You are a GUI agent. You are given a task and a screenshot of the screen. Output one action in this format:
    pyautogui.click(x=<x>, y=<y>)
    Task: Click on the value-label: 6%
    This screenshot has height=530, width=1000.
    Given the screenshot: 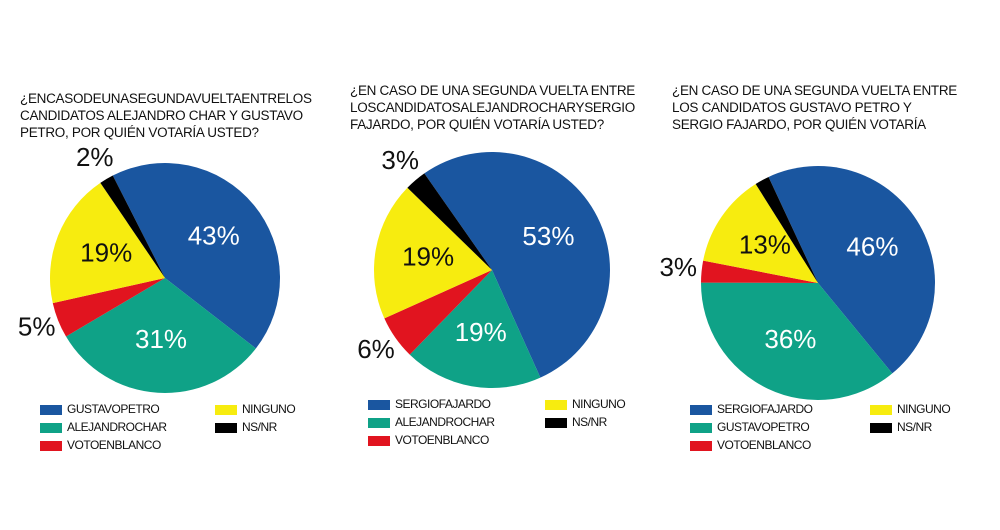 What is the action you would take?
    pyautogui.click(x=376, y=349)
    